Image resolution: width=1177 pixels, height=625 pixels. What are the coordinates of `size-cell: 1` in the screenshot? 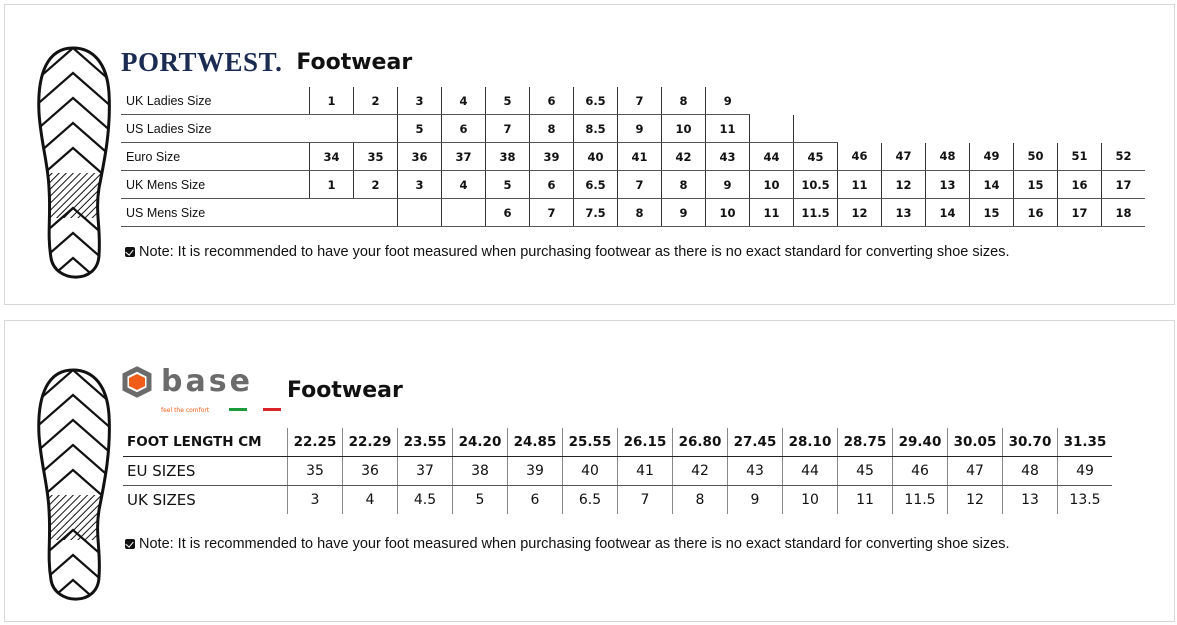 It's located at (331, 101).